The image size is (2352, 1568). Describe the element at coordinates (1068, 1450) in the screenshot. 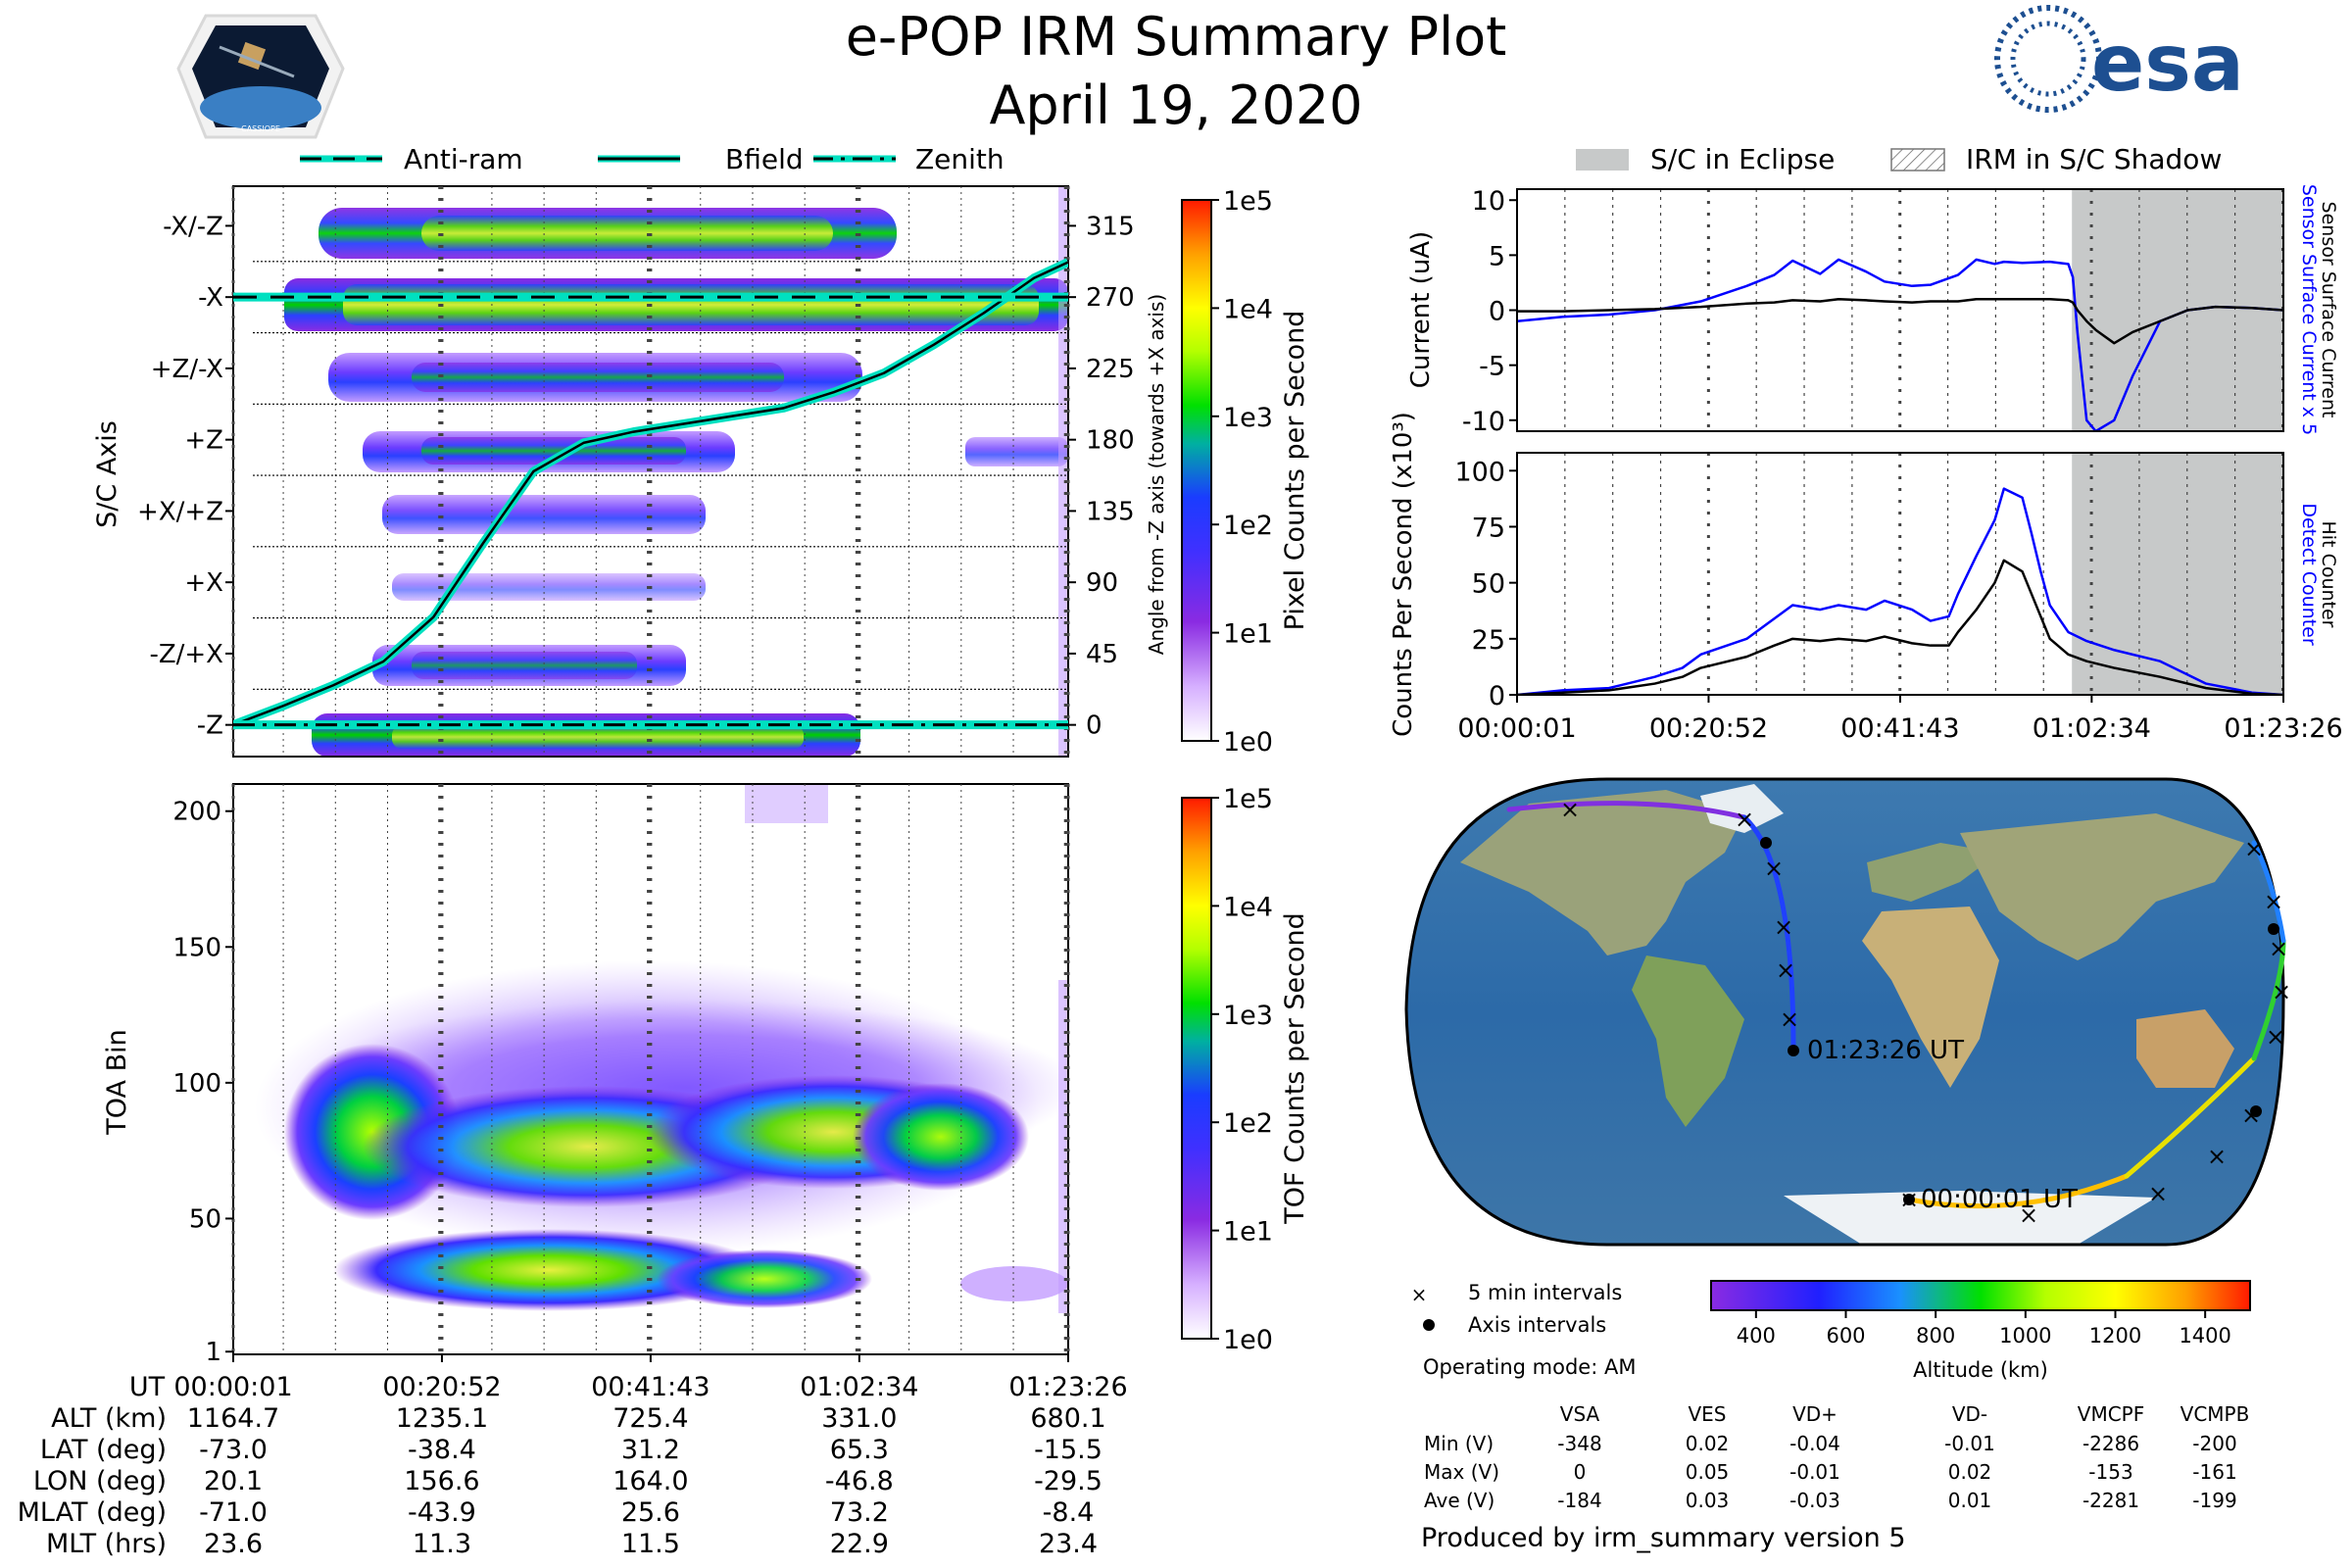

I see `ephemeris-cell: -15.5` at that location.